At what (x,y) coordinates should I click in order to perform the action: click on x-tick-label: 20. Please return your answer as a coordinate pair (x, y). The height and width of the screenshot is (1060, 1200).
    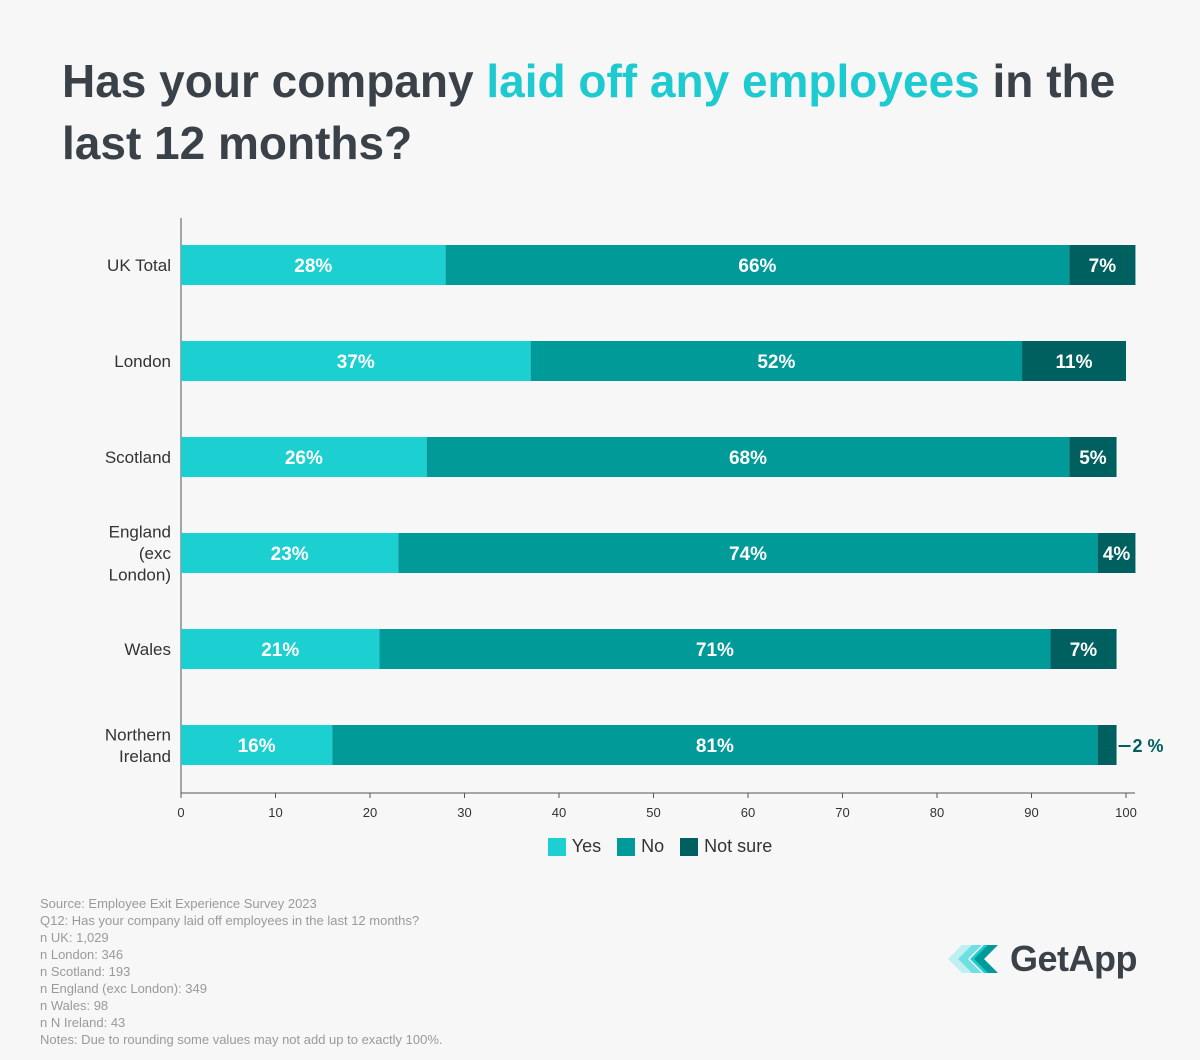
    Looking at the image, I should click on (370, 812).